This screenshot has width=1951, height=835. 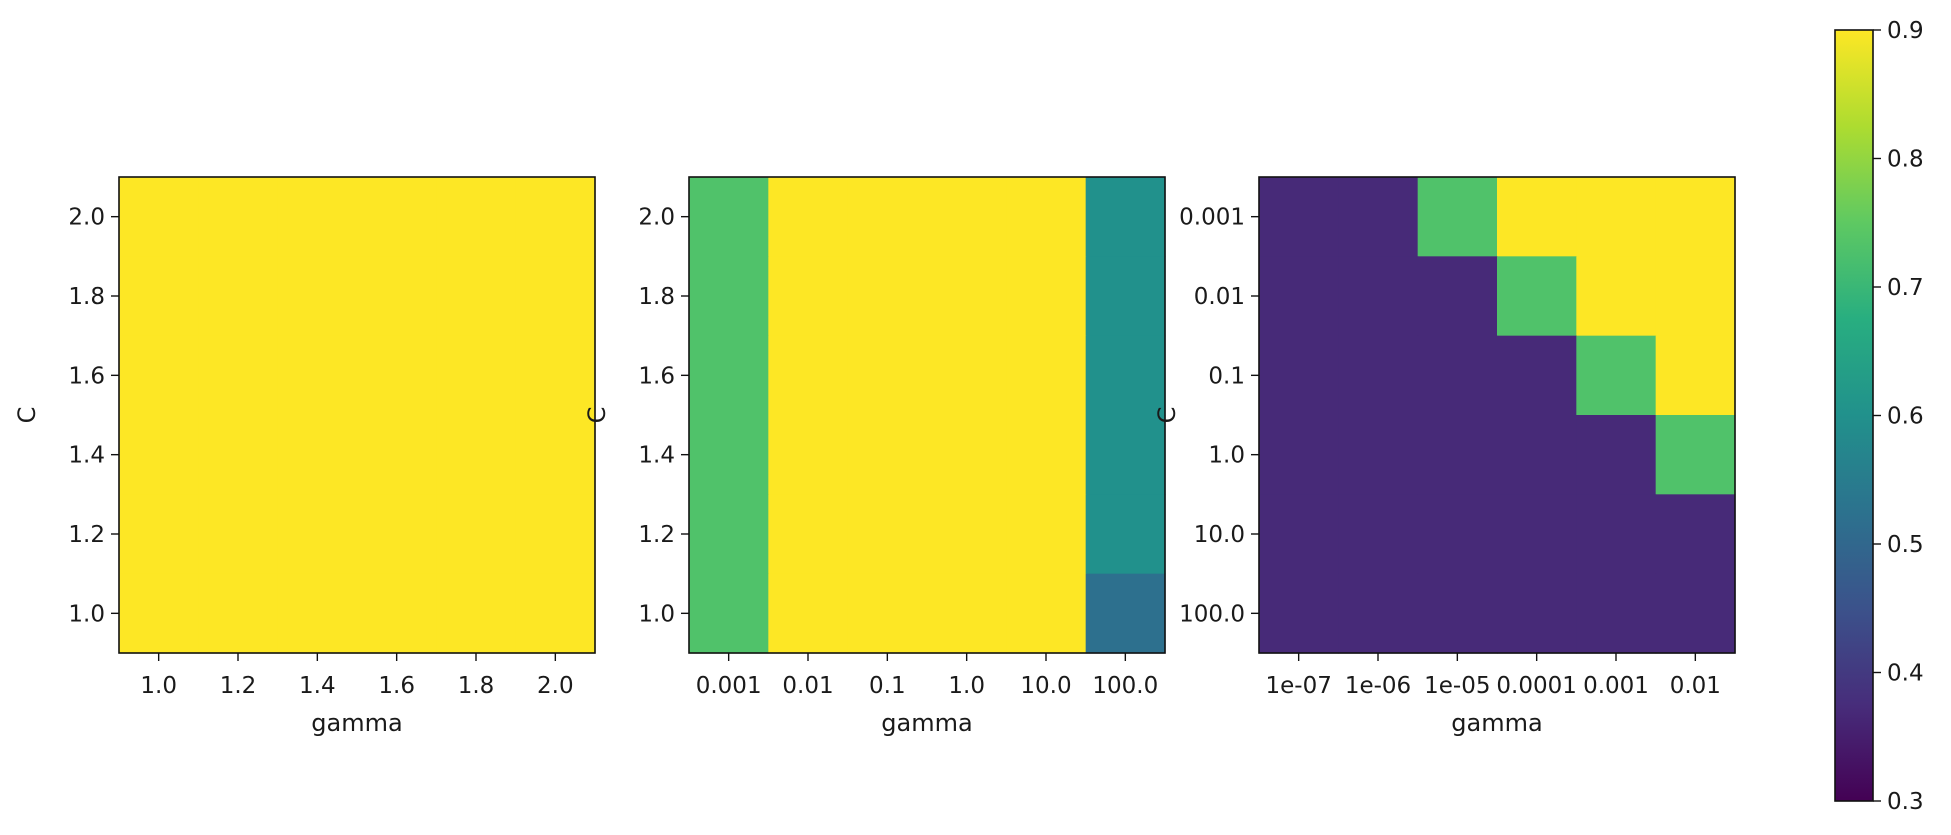 What do you see at coordinates (1905, 802) in the screenshot?
I see `colorbar-tick-label: 0.3` at bounding box center [1905, 802].